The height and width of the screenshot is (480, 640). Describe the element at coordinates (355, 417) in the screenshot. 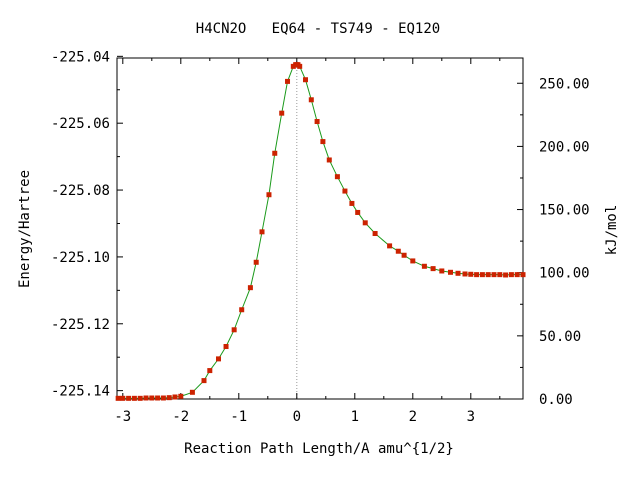

I see `x-tick-label: 1` at that location.